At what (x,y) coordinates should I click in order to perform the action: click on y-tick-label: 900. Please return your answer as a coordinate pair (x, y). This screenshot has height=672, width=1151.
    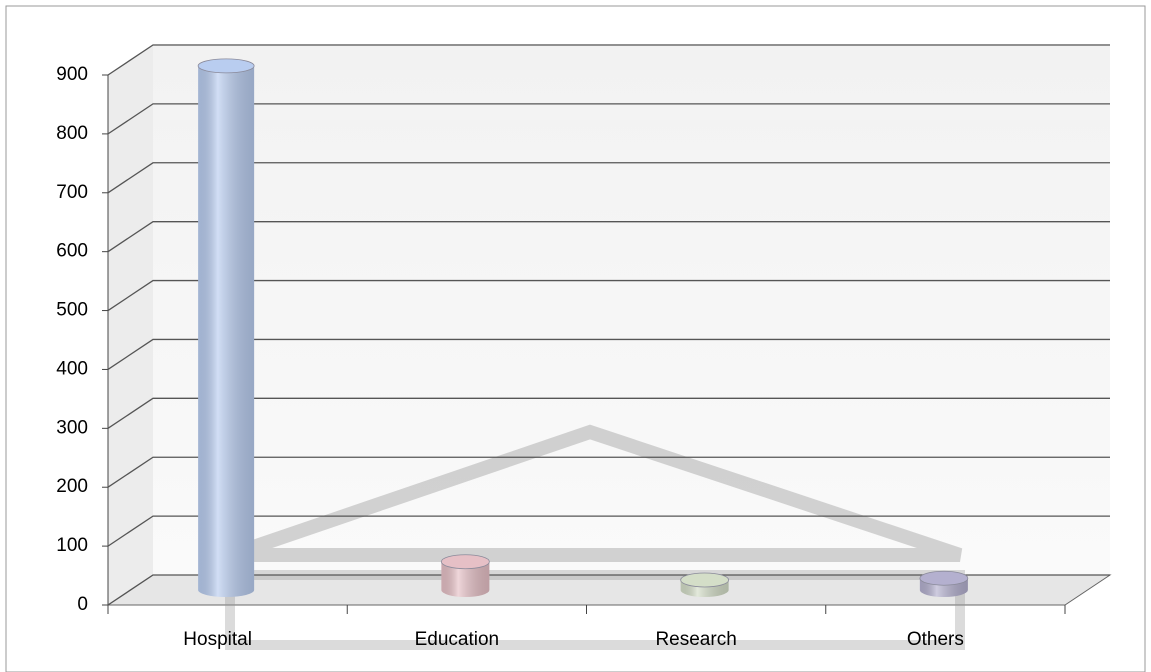
    Looking at the image, I should click on (72, 74).